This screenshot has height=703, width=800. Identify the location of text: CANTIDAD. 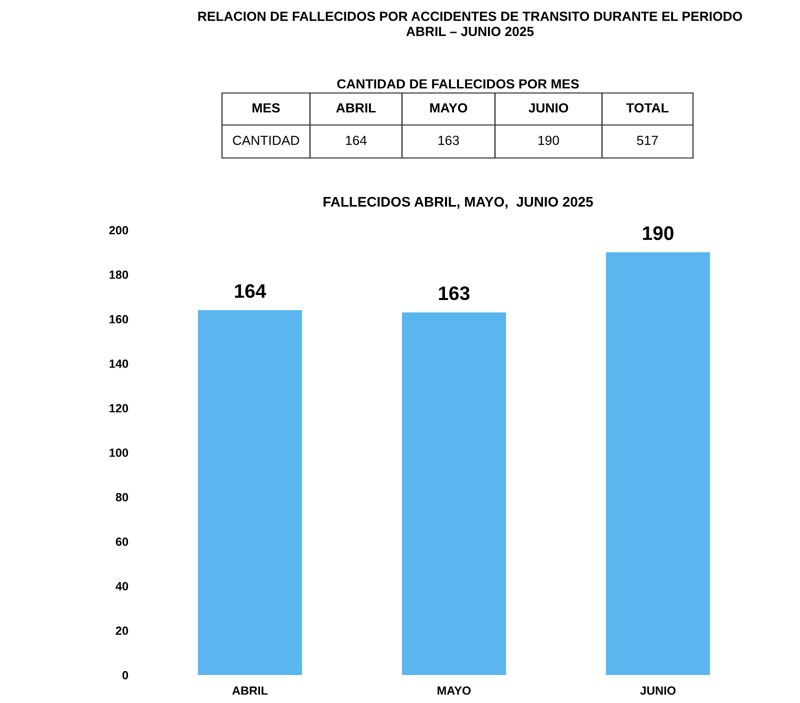
(266, 141).